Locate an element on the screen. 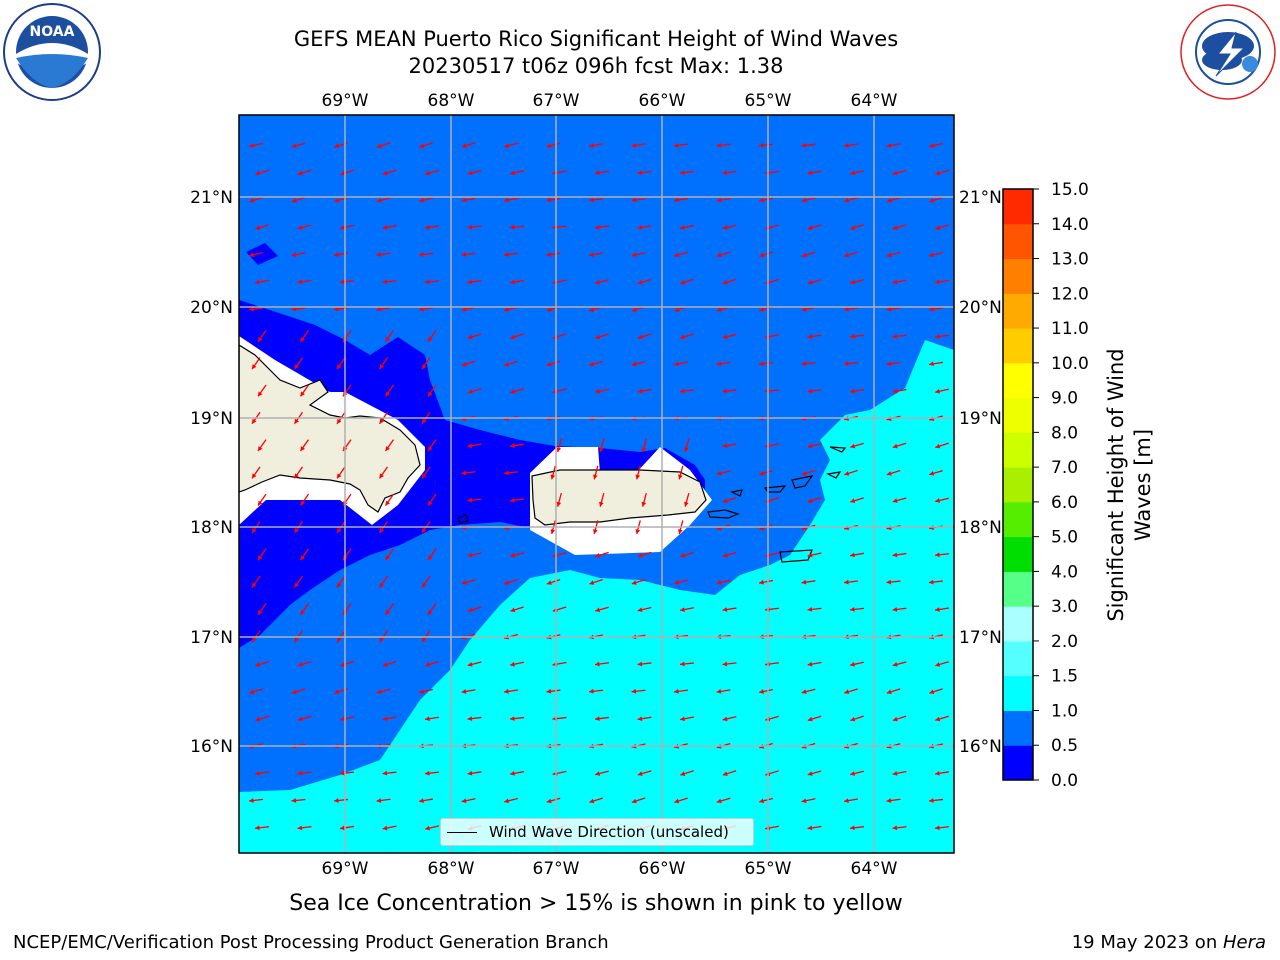 The height and width of the screenshot is (960, 1280). legend-line-icon is located at coordinates (462, 832).